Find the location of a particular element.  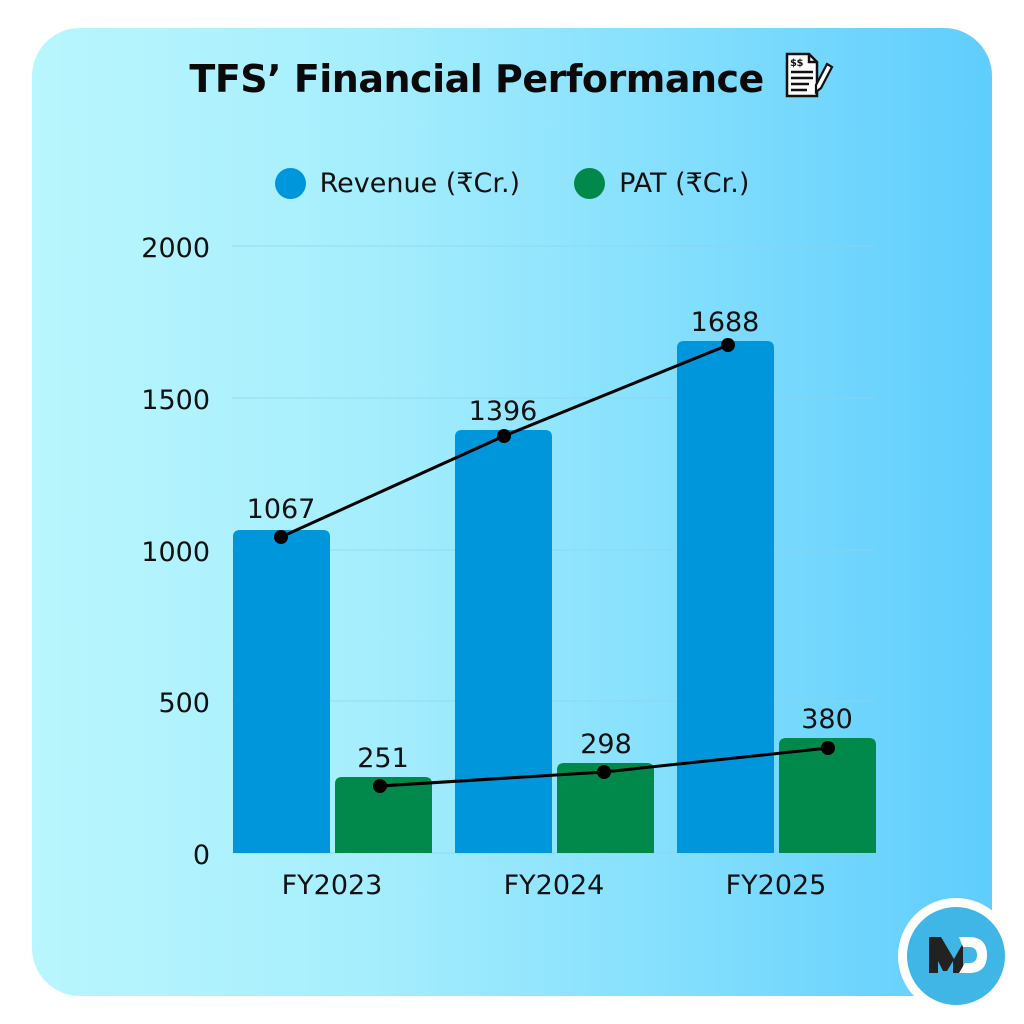

document-dollar-pencil-icon: $$ is located at coordinates (809, 79).